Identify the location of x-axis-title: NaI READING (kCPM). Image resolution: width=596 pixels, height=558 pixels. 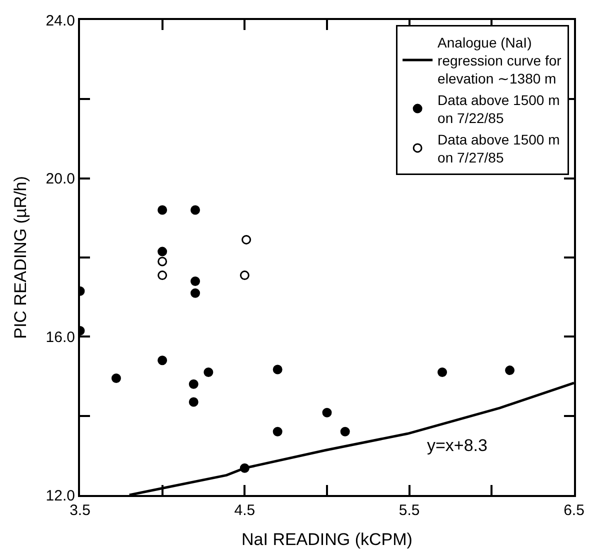
(327, 539).